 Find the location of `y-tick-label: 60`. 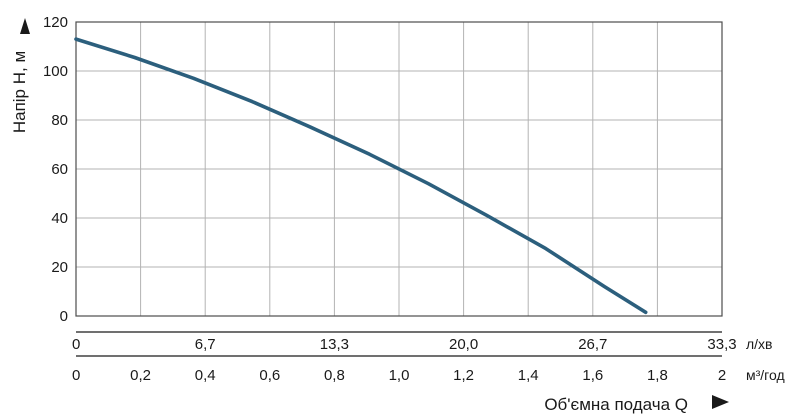

y-tick-label: 60 is located at coordinates (59, 169).